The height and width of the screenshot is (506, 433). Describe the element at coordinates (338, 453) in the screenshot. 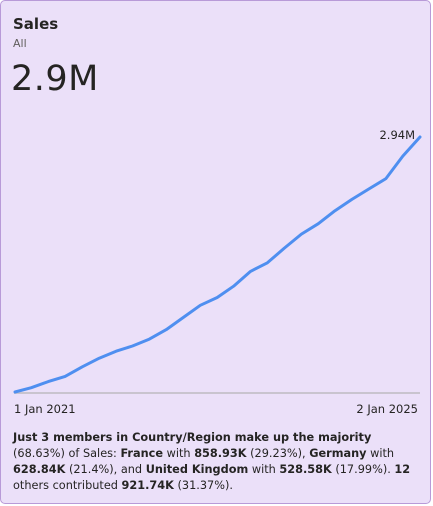

I see `member-germany: Germany` at that location.